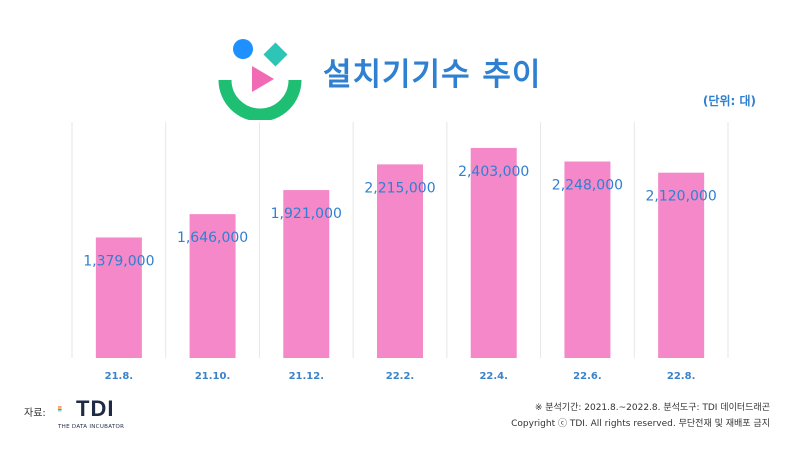 The image size is (800, 450). Describe the element at coordinates (212, 376) in the screenshot. I see `x-tick-21.10.: 21.10.` at that location.